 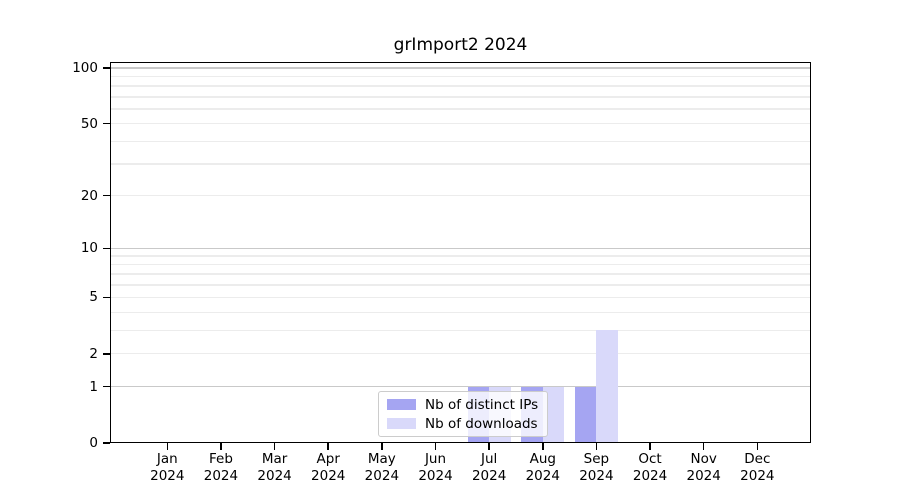 What do you see at coordinates (553, 414) in the screenshot?
I see `bar-downloads-Aug` at bounding box center [553, 414].